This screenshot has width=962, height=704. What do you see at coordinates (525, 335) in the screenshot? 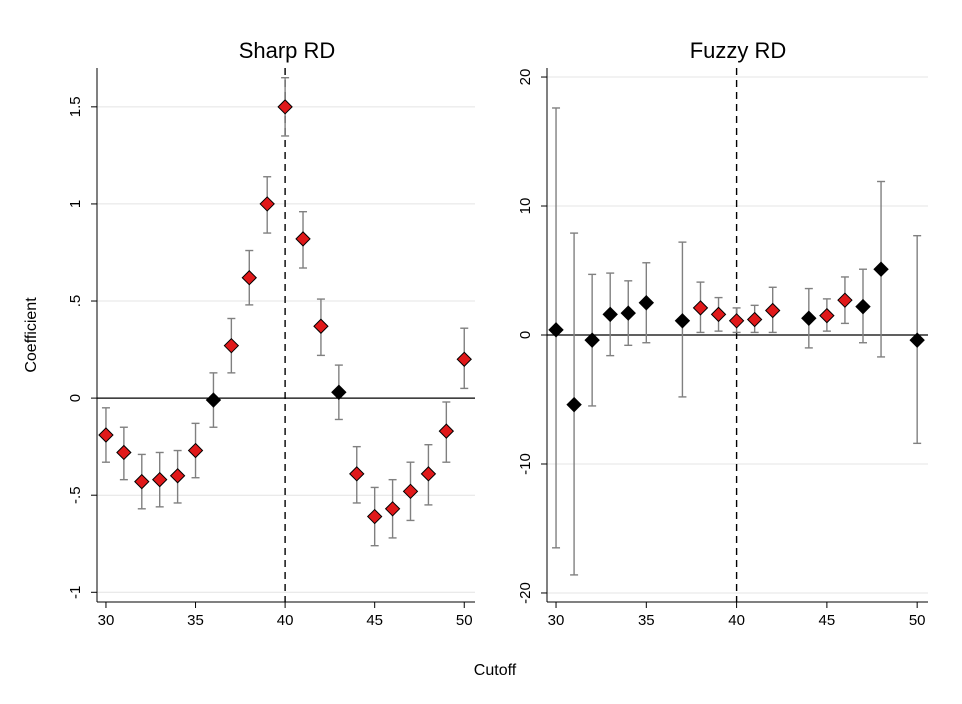
I see `fuzzy-y-tick-label: 0` at bounding box center [525, 335].